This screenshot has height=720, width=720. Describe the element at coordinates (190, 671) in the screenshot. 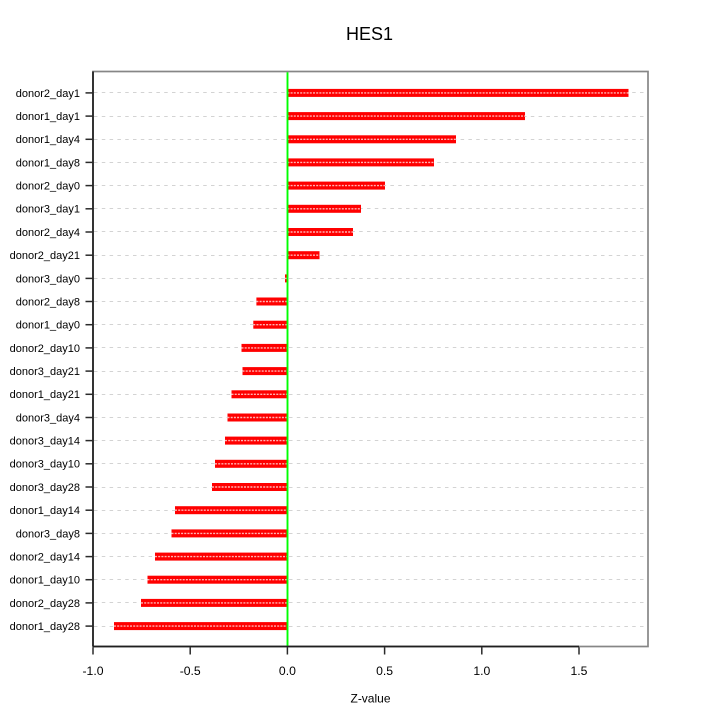

I see `svg-text: -0.5` at that location.